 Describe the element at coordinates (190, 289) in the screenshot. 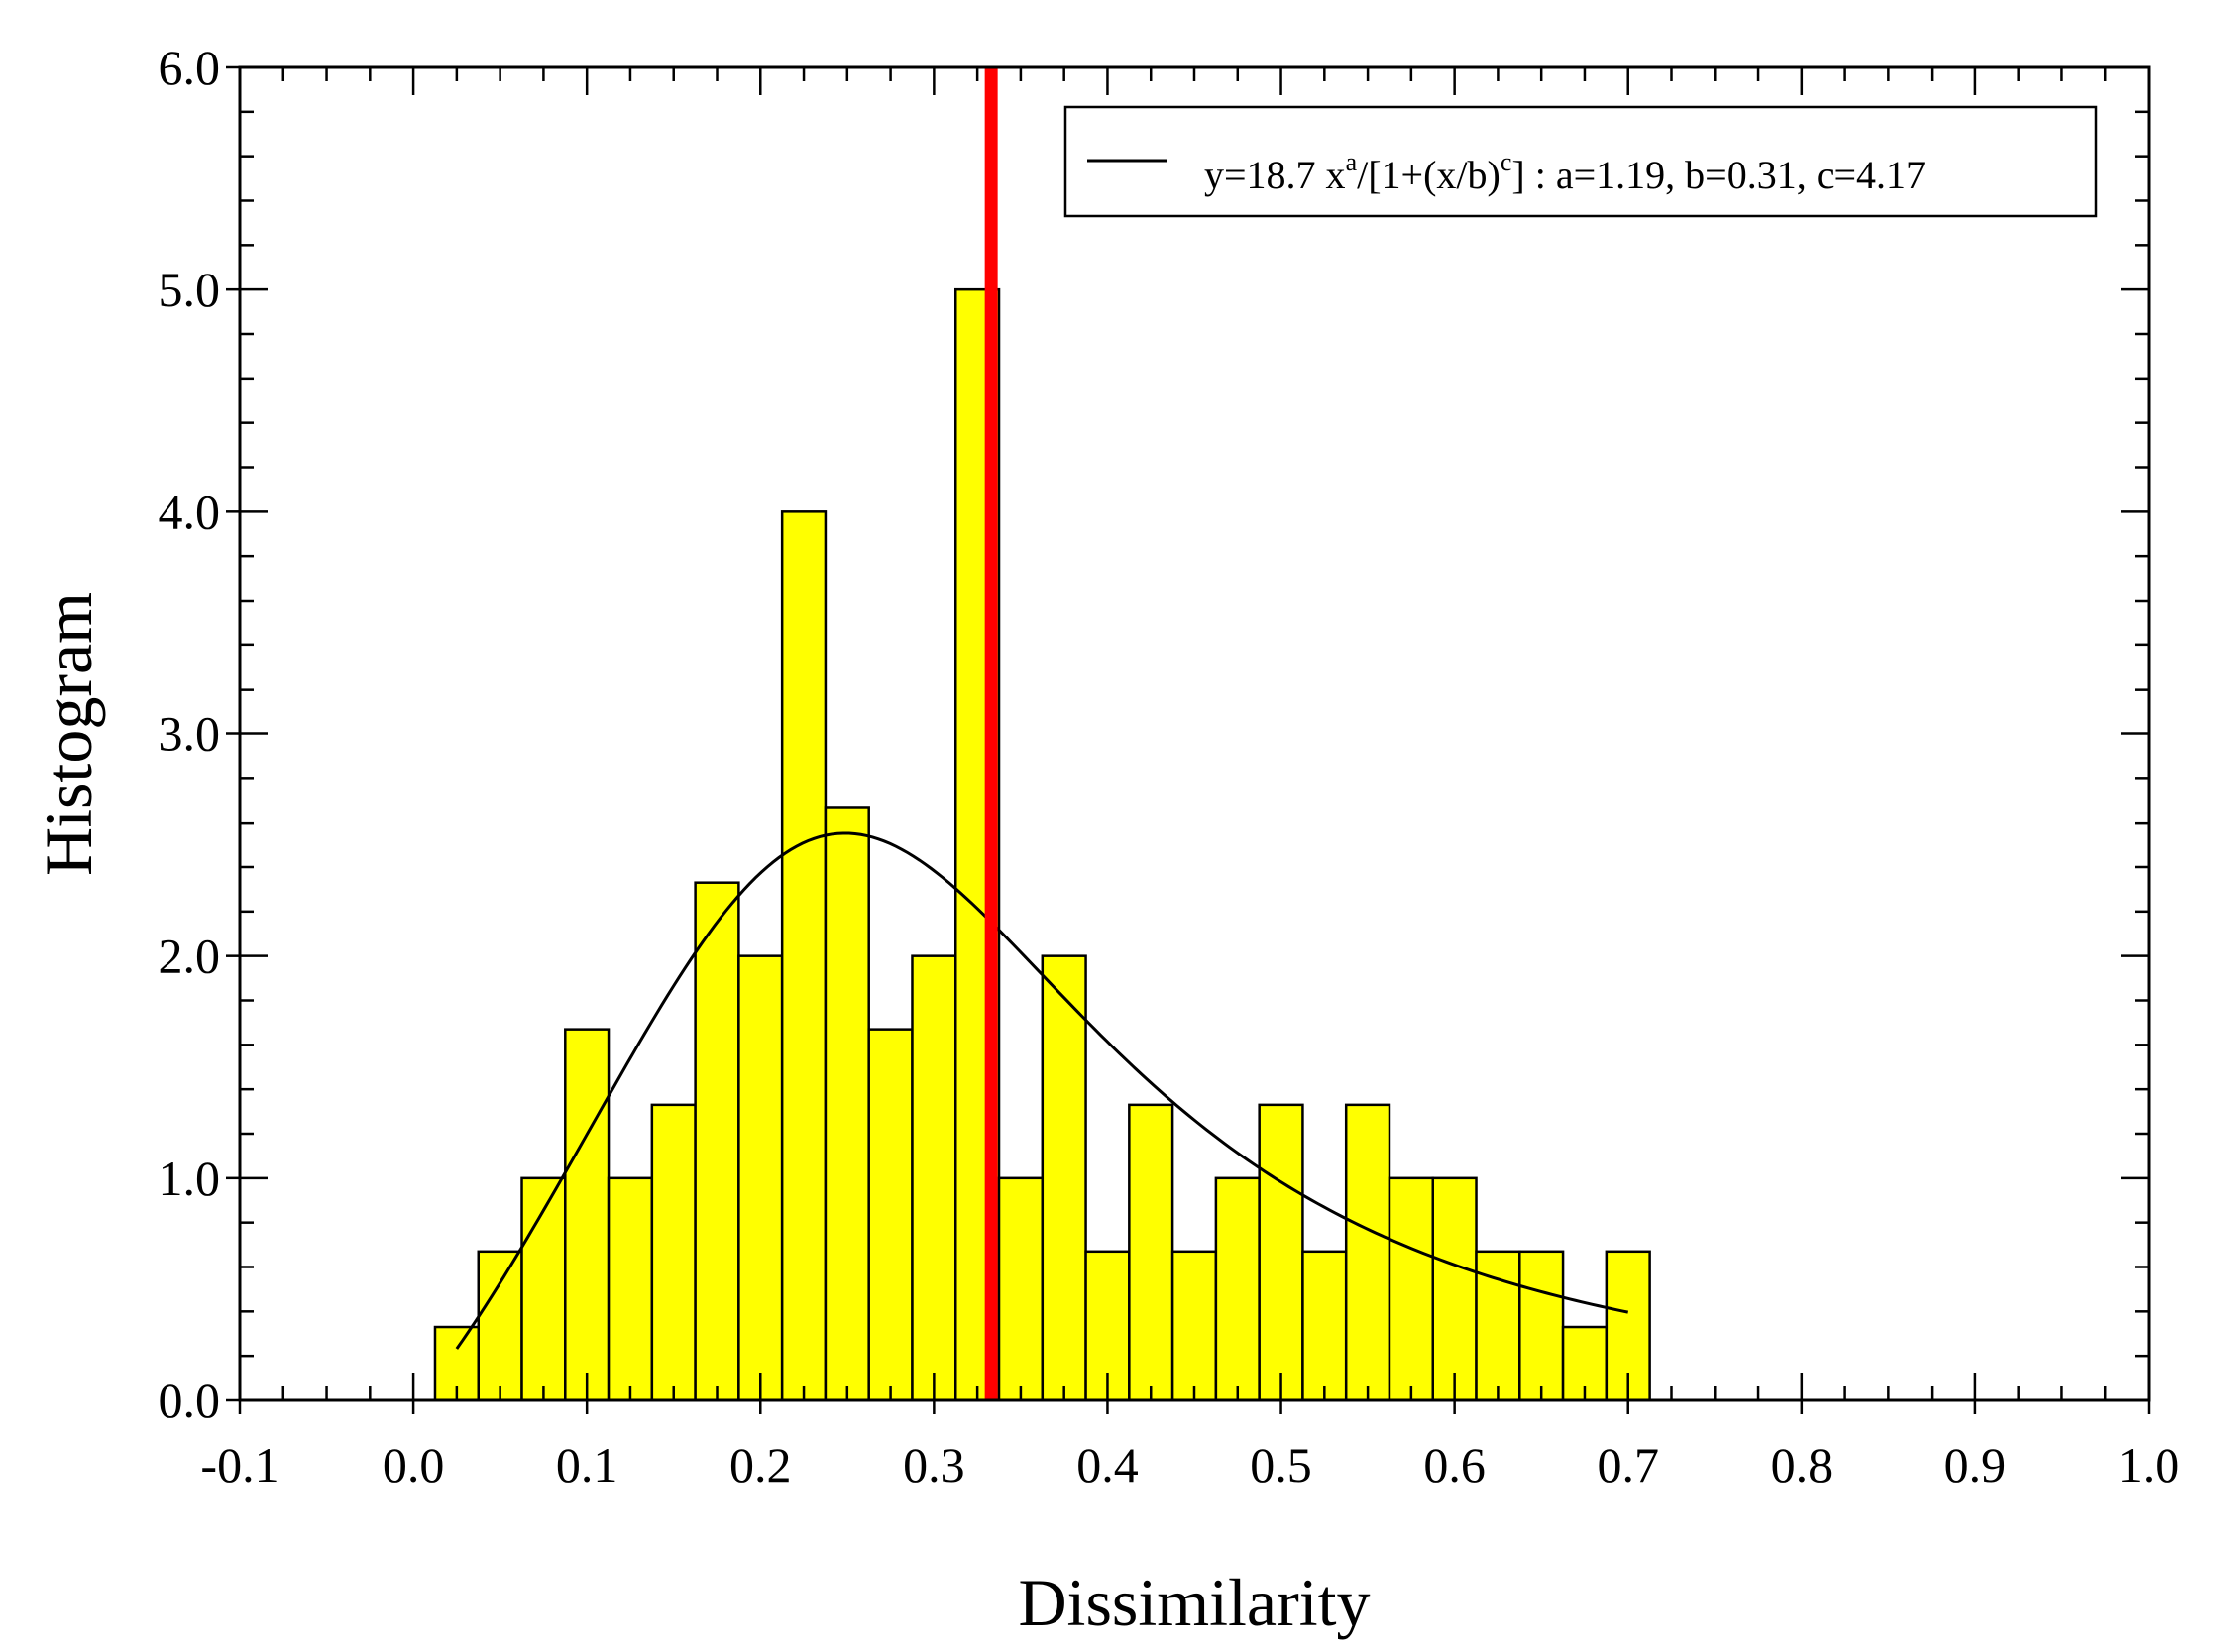

I see `y-tick-label: 5.0` at that location.